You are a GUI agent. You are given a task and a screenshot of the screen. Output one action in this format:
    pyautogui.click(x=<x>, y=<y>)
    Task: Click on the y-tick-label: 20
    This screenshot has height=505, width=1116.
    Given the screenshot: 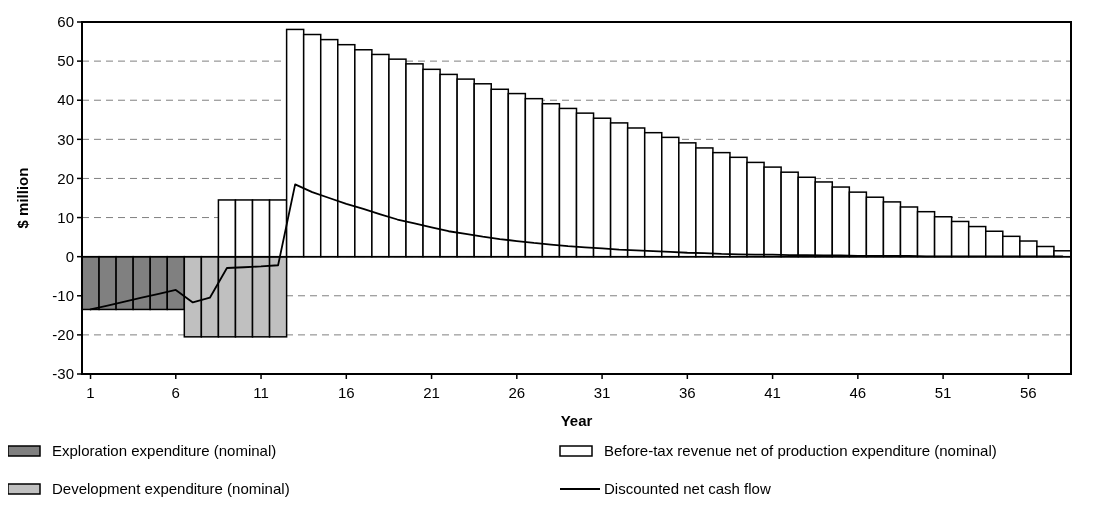 What is the action you would take?
    pyautogui.click(x=65, y=178)
    